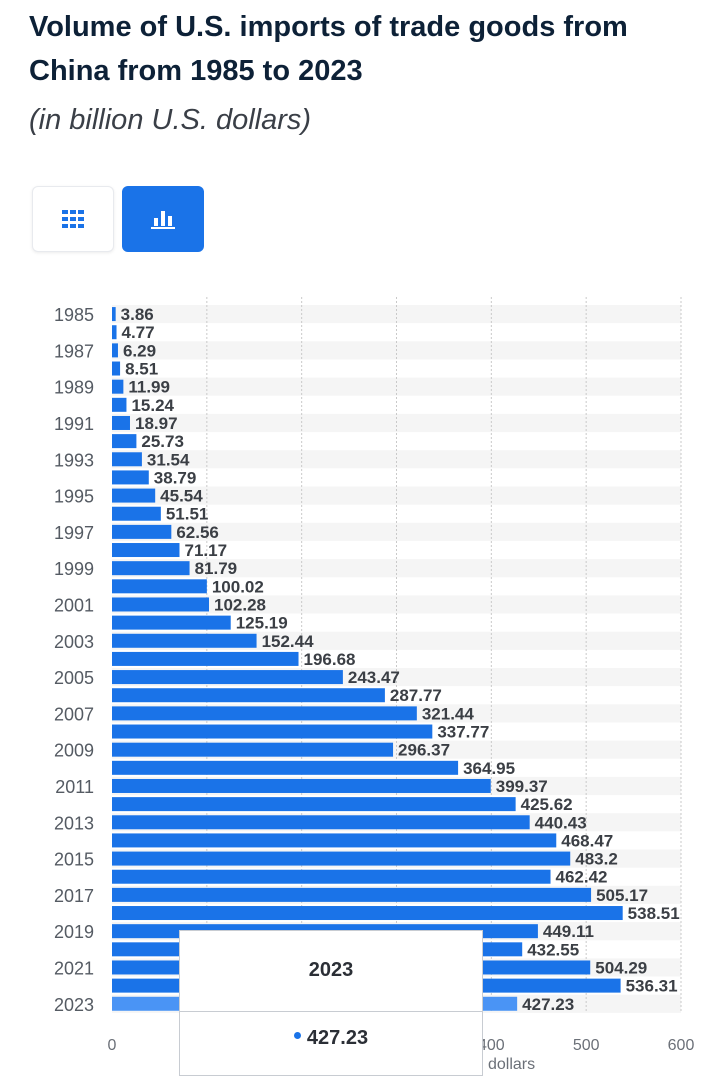  Describe the element at coordinates (197, 532) in the screenshot. I see `value-label-1997: 62.56` at that location.